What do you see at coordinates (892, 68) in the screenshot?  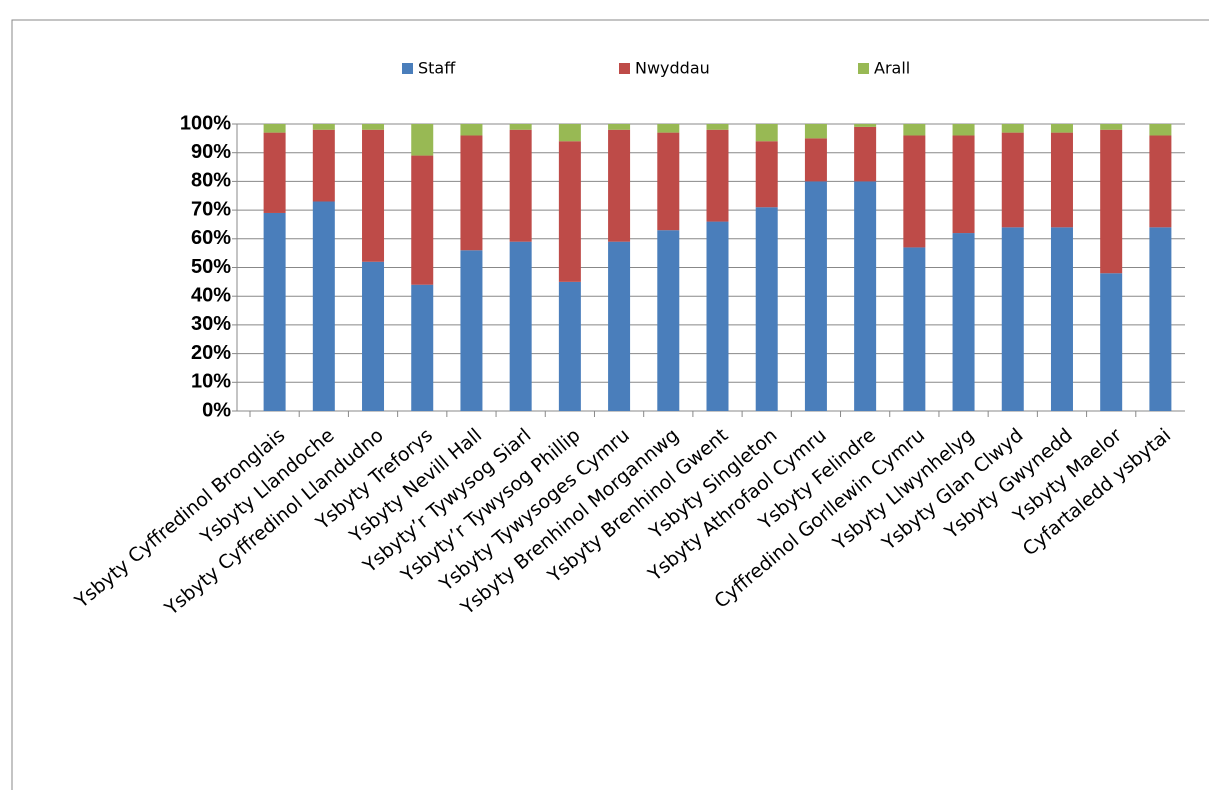 I see `legend-label: Arall` at bounding box center [892, 68].